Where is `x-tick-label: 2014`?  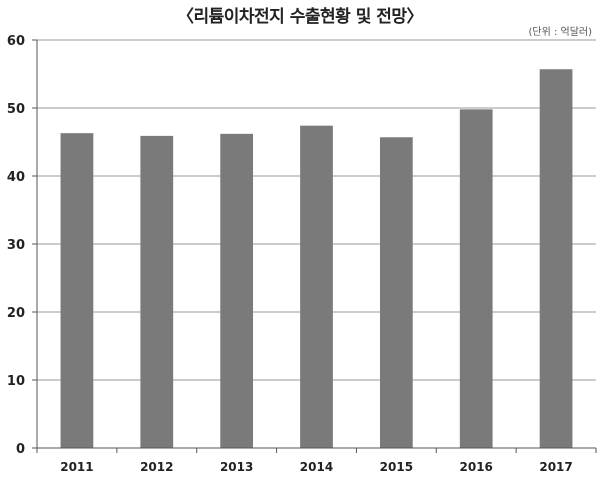 x-tick-label: 2014 is located at coordinates (316, 467).